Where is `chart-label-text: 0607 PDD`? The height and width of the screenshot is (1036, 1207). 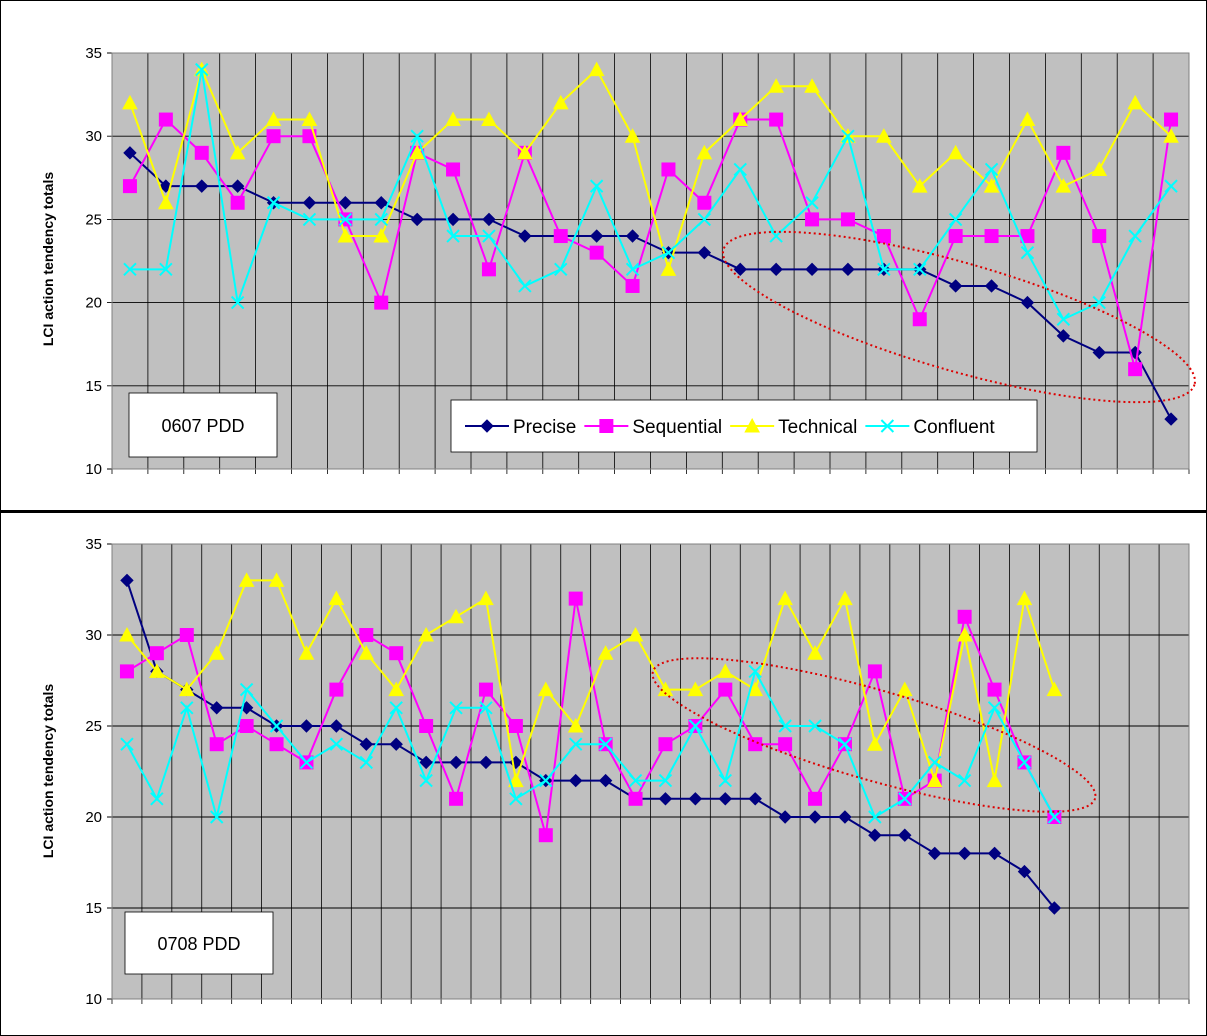
chart-label-text: 0607 PDD is located at coordinates (202, 426).